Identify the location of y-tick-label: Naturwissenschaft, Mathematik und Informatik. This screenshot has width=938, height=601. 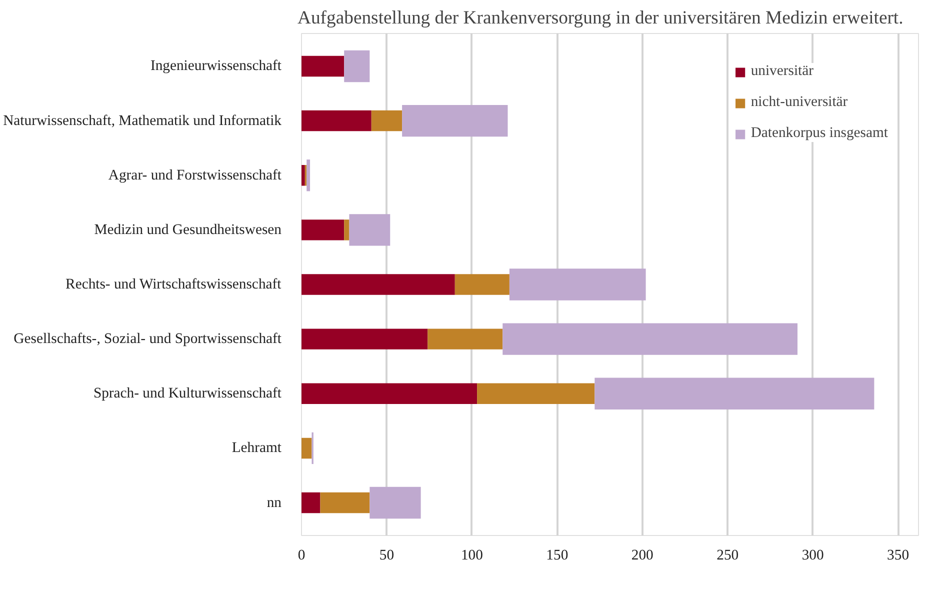
(142, 120).